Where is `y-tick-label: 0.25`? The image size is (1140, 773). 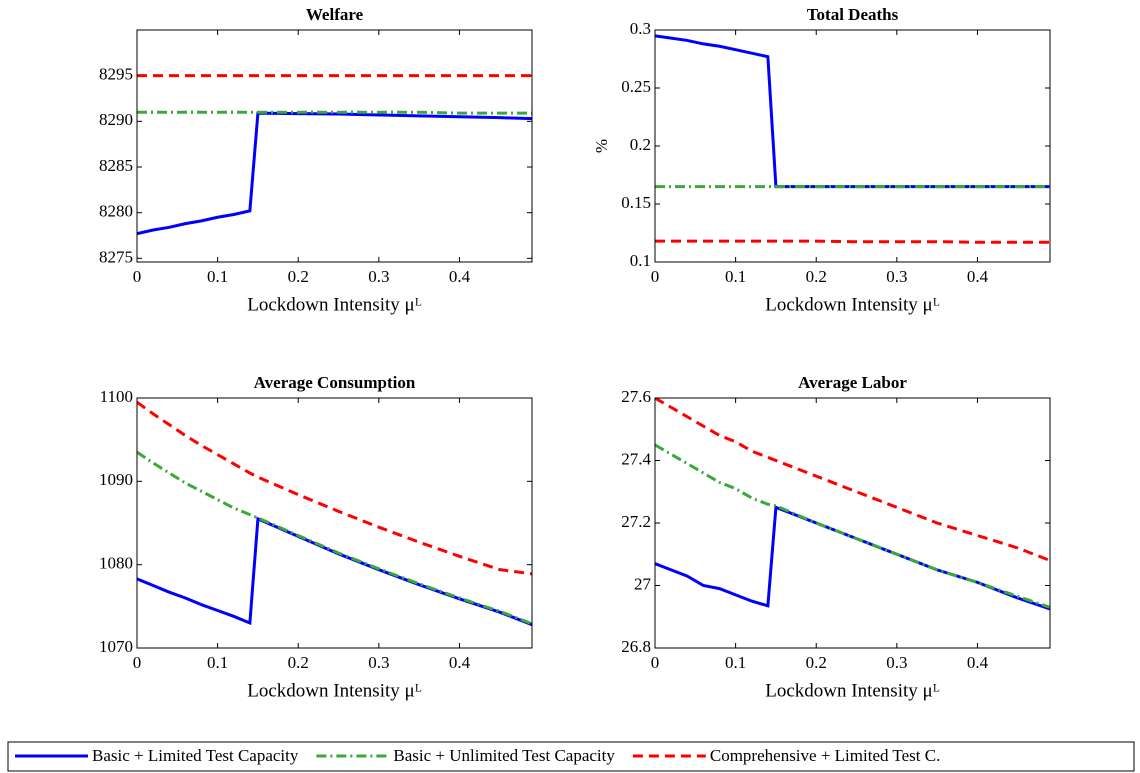
y-tick-label: 0.25 is located at coordinates (636, 86).